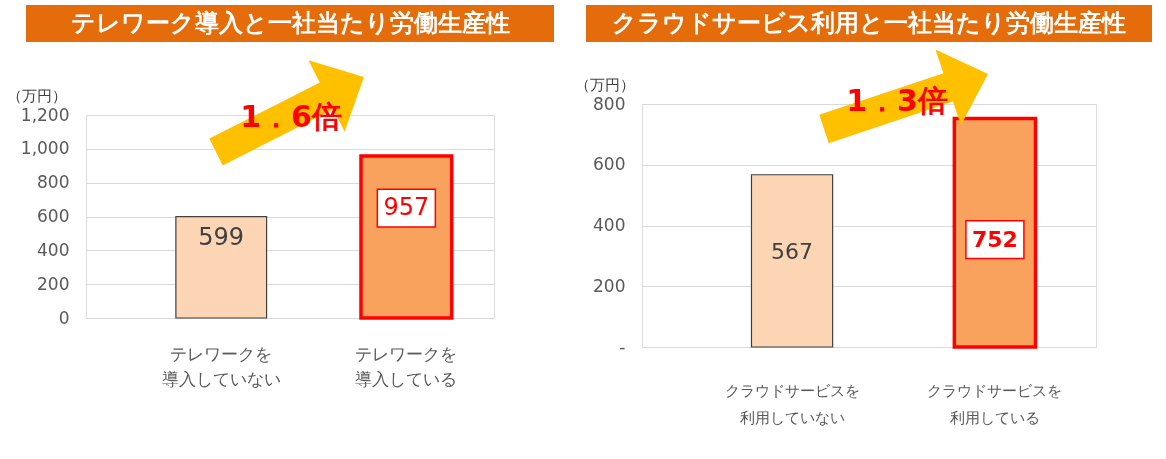  What do you see at coordinates (792, 251) in the screenshot?
I see `data-label: 567` at bounding box center [792, 251].